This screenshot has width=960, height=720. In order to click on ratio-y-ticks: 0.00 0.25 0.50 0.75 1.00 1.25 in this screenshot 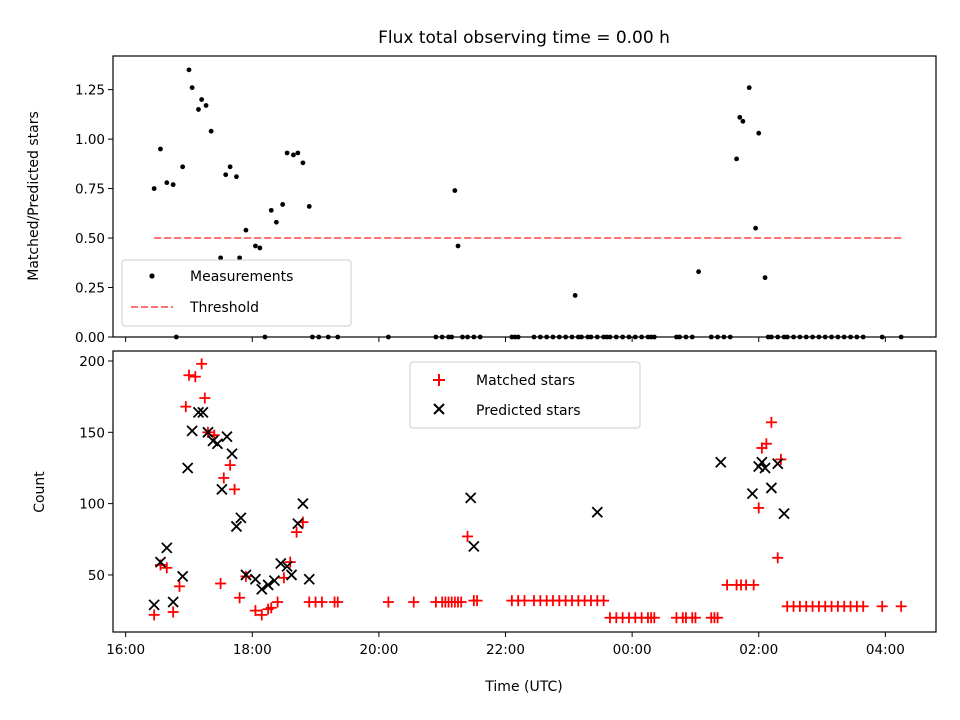, I will do `click(94, 214)`.